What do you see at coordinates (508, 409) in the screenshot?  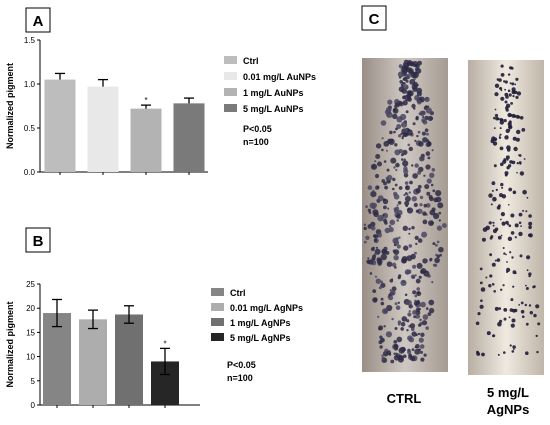 I see `treated-caption-line2: AgNPs` at bounding box center [508, 409].